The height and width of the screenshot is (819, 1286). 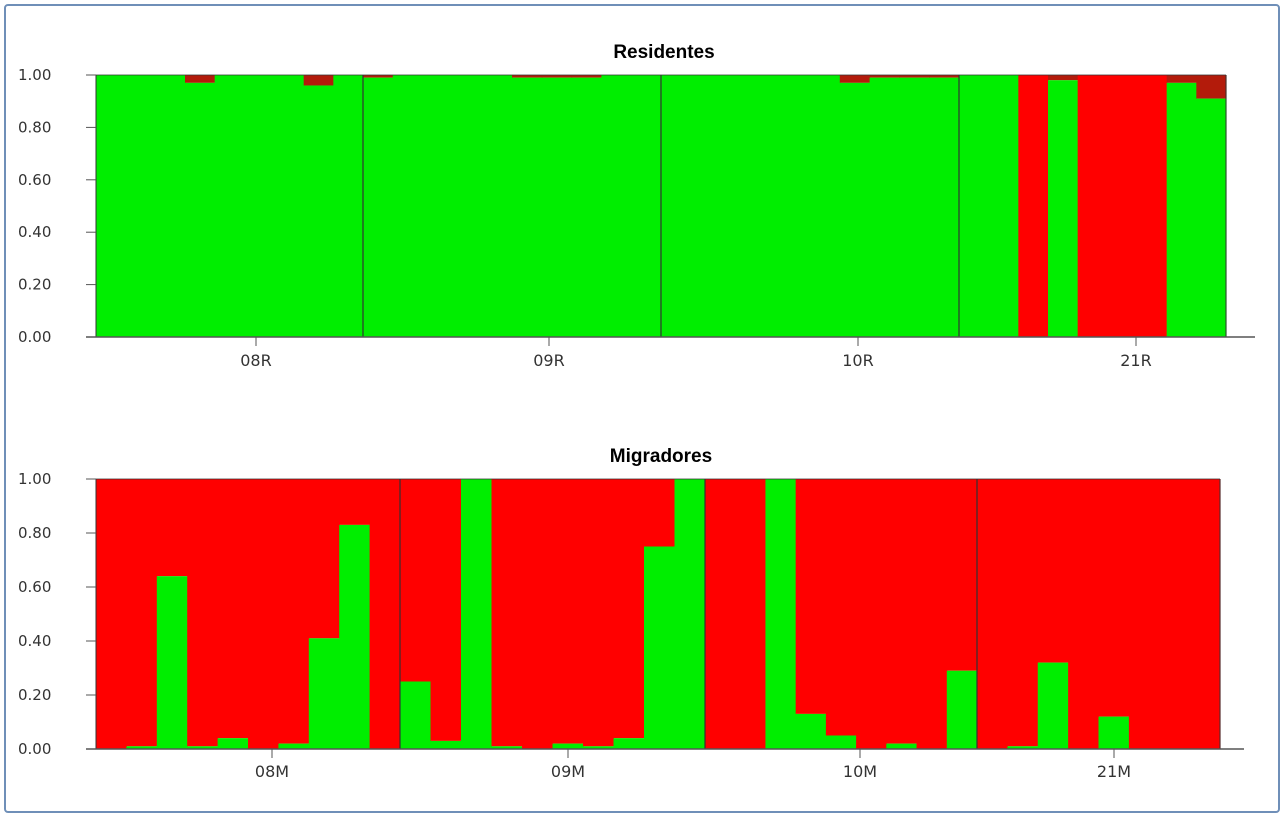 I want to click on chart-title-bg, so click(x=658, y=455).